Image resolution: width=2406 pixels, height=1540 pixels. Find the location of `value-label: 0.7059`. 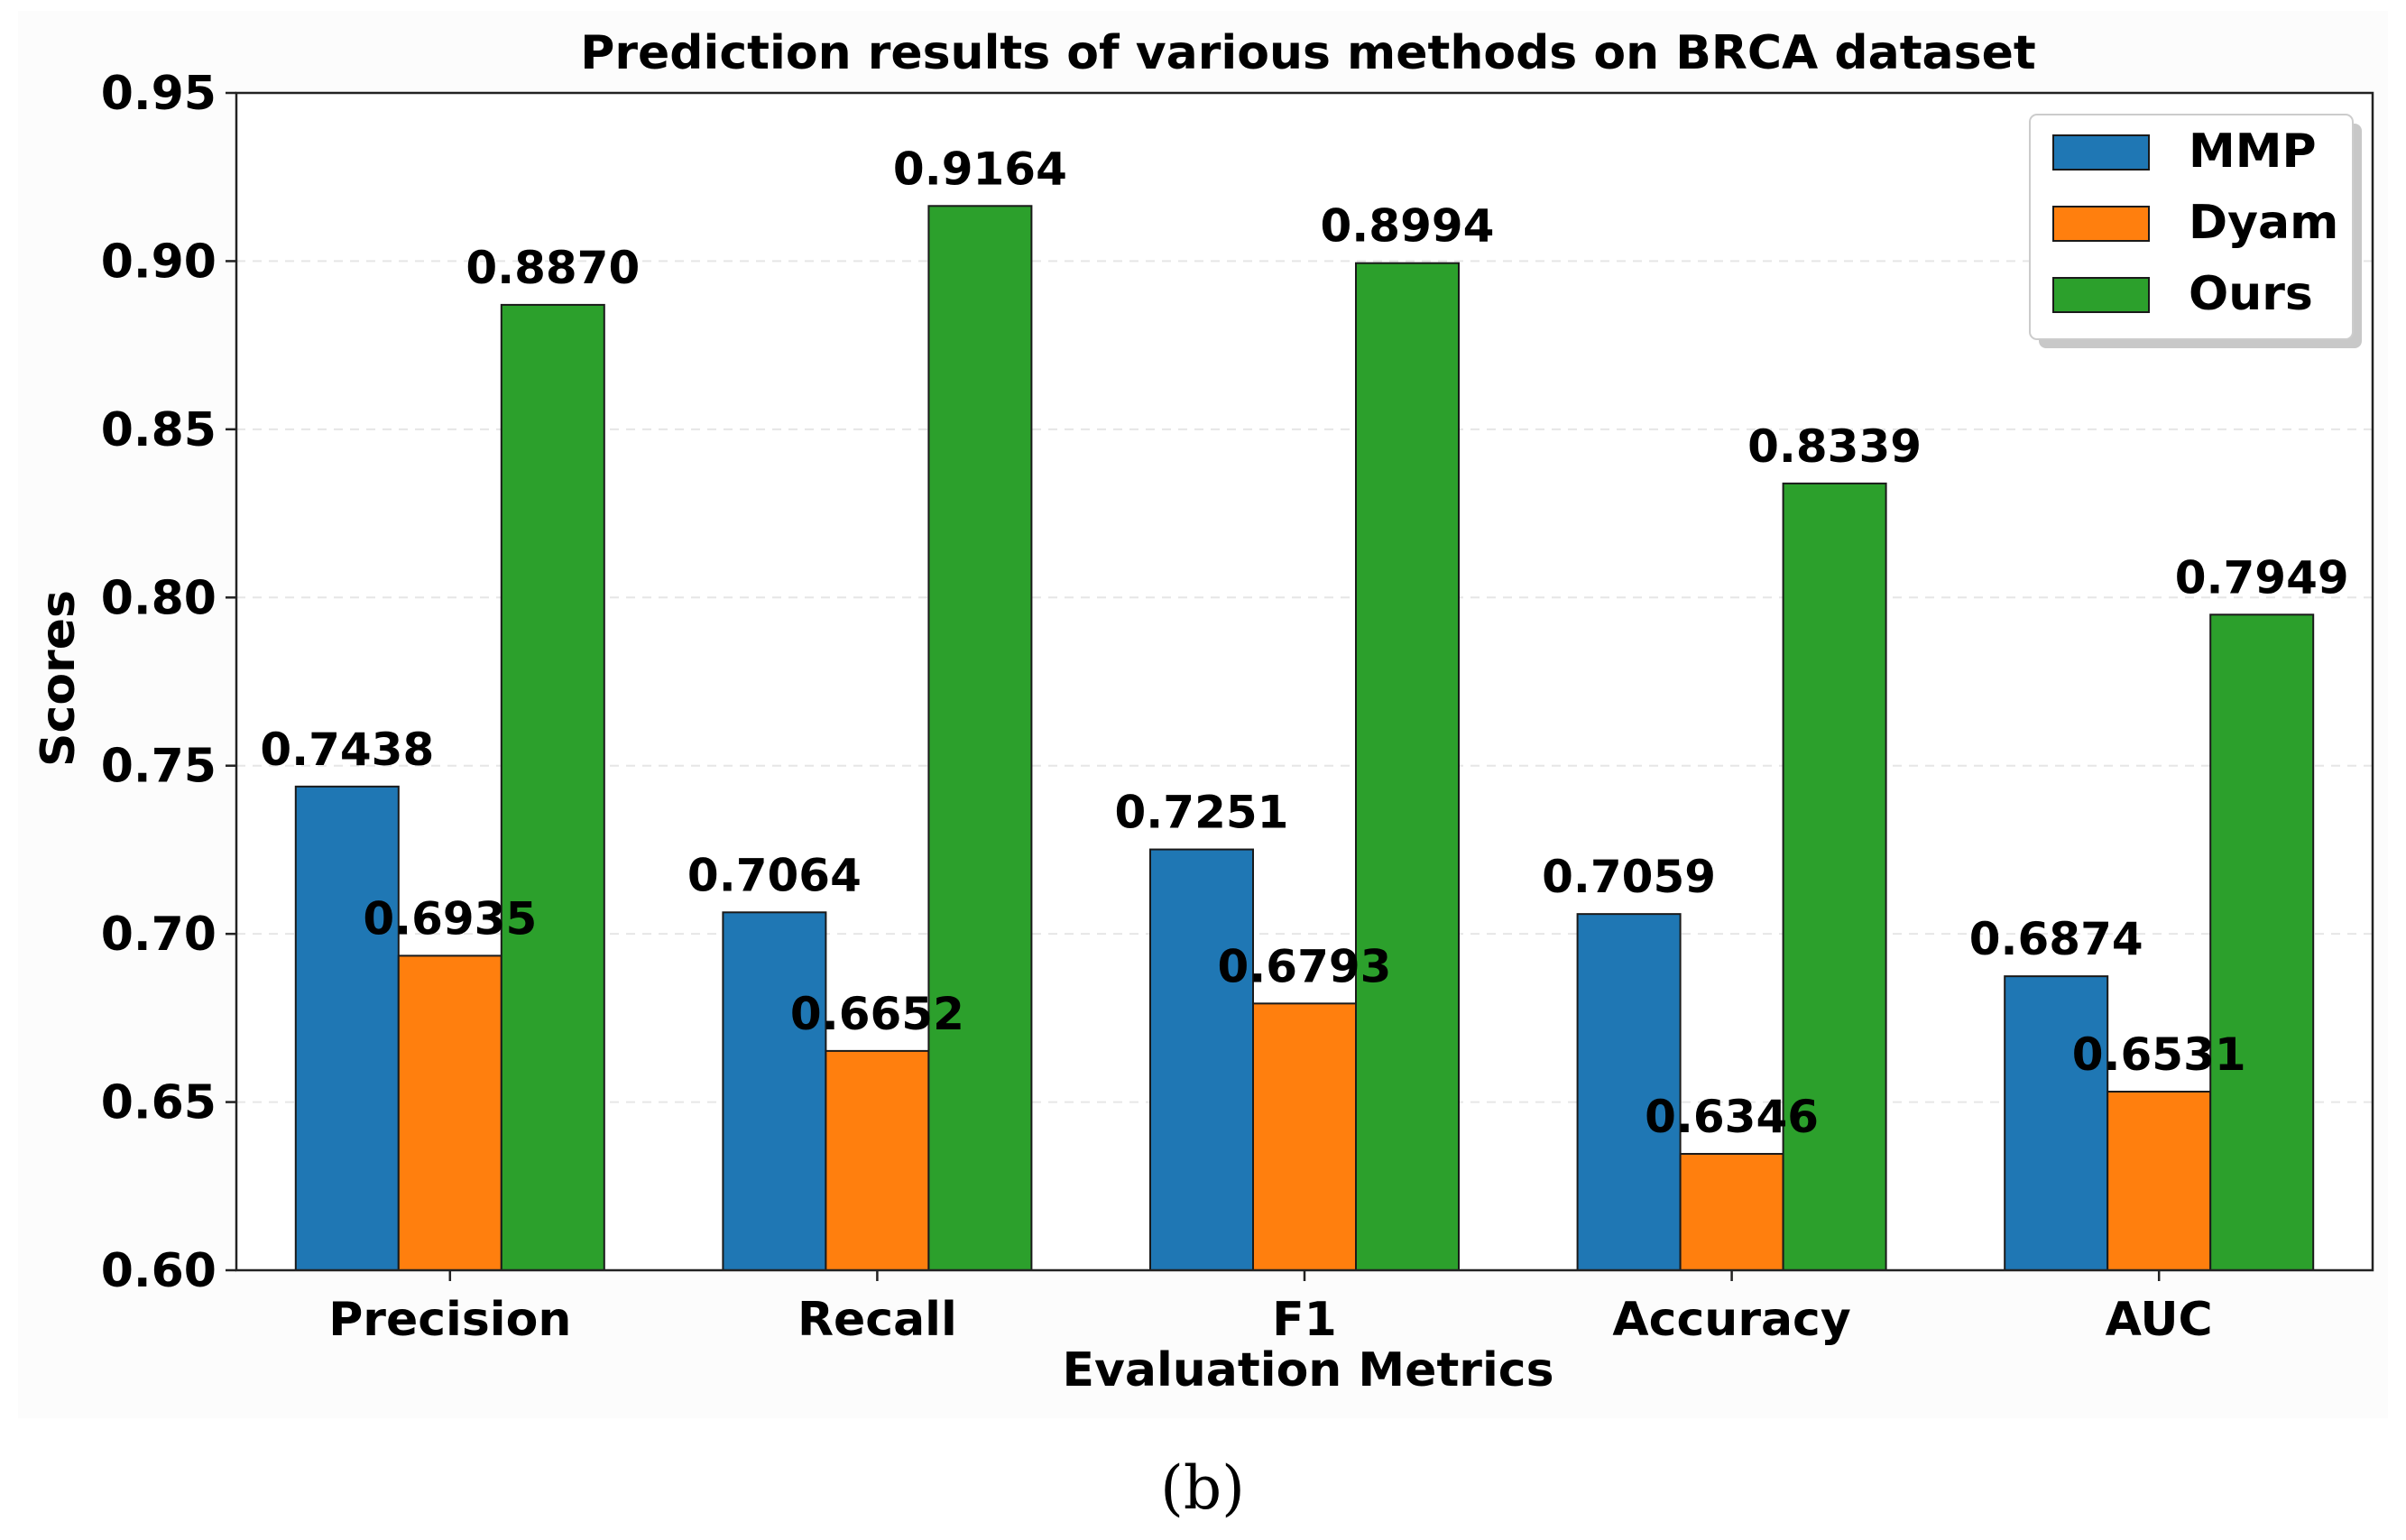

value-label: 0.7059 is located at coordinates (1629, 877).